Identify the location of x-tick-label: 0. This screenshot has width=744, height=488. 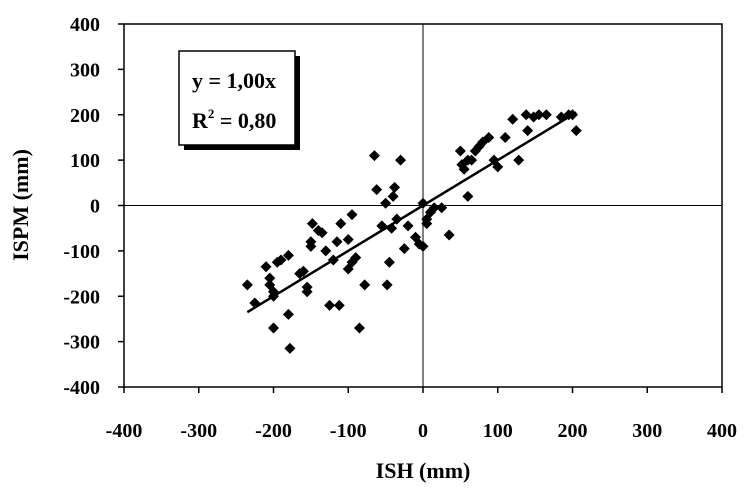
(423, 431).